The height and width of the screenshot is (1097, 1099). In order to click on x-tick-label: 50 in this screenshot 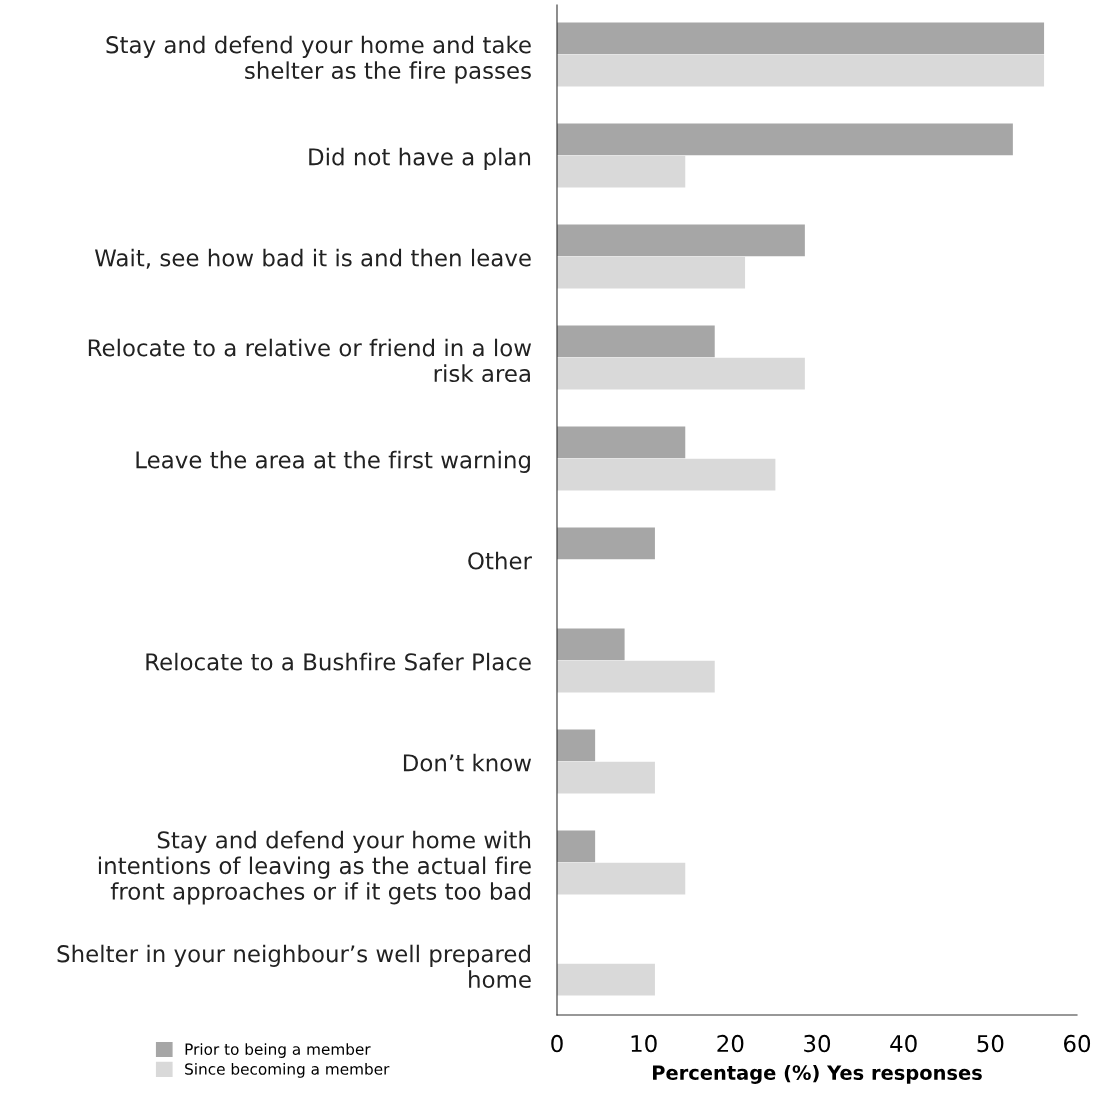, I will do `click(990, 1043)`.